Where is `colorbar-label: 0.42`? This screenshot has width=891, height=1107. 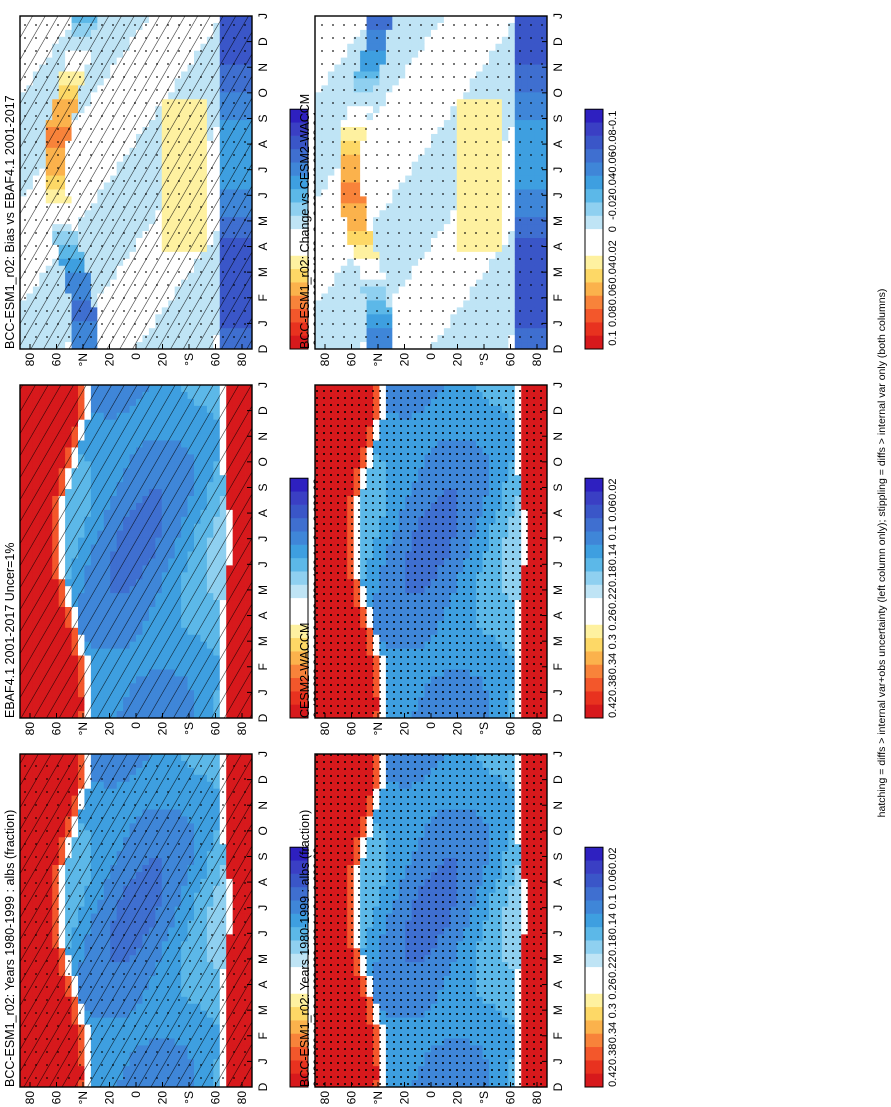 colorbar-label: 0.42 is located at coordinates (613, 1075).